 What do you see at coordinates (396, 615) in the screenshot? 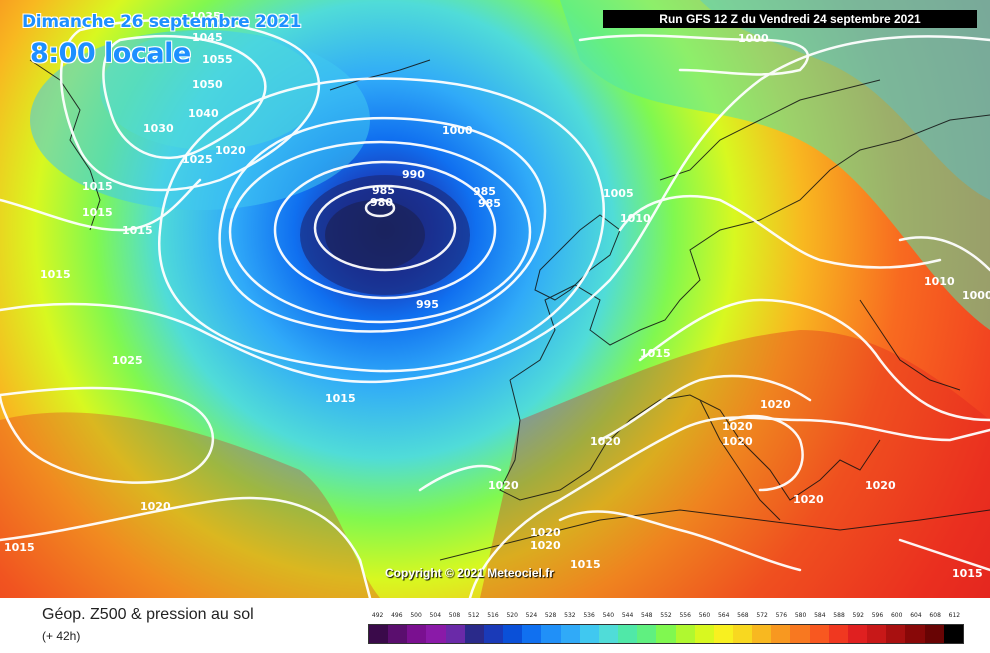
I see `scale-label: 496` at bounding box center [396, 615].